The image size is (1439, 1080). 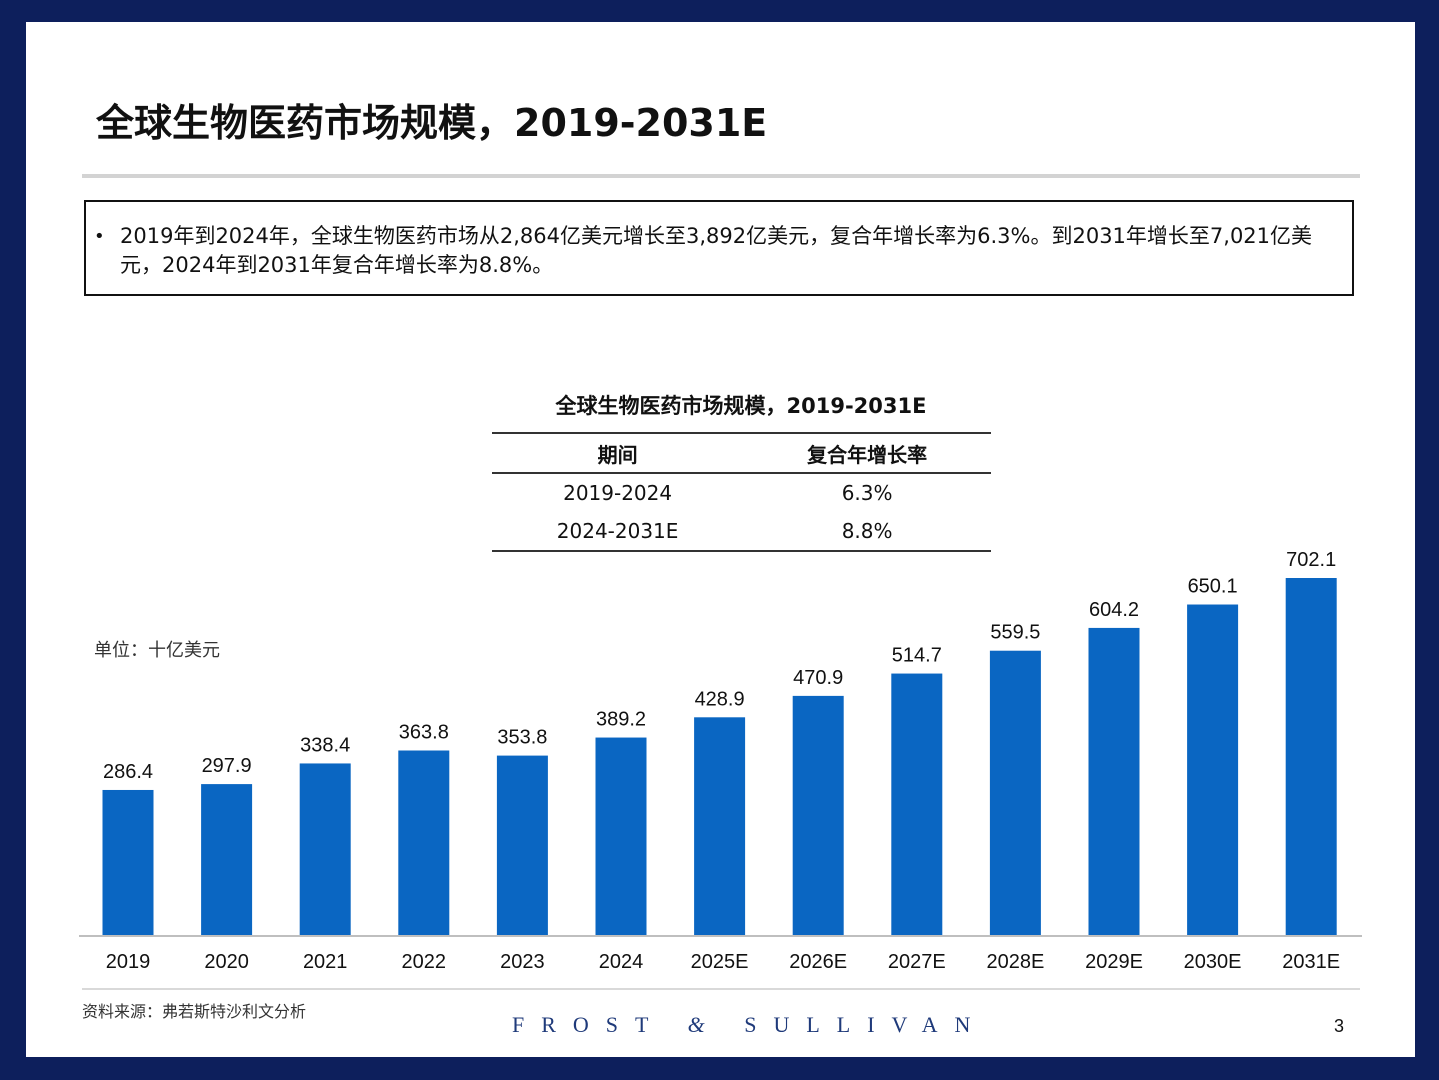 What do you see at coordinates (589, 1024) in the screenshot?
I see `brand-frost: FROST` at bounding box center [589, 1024].